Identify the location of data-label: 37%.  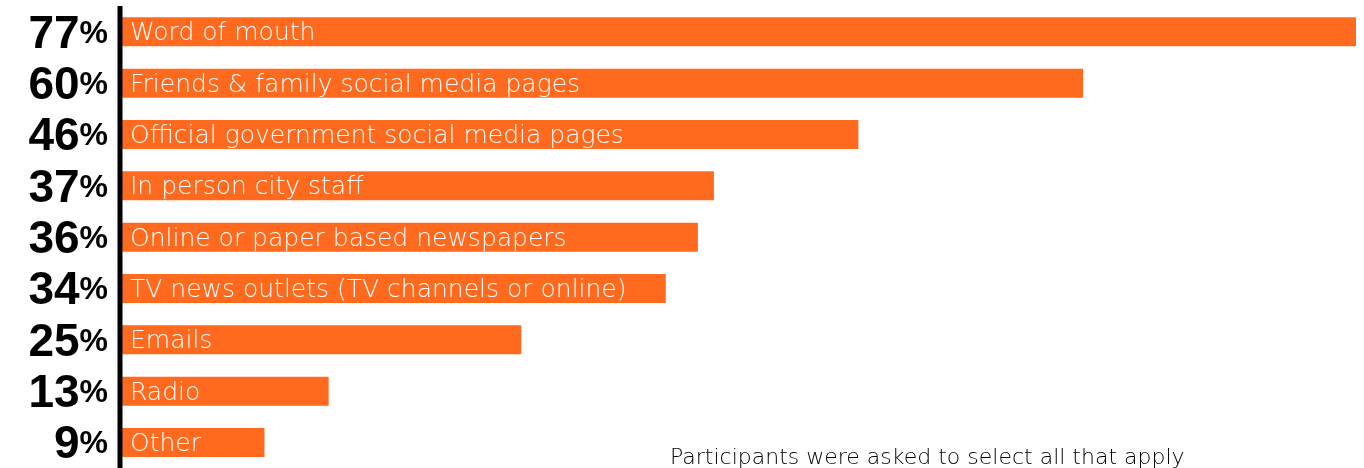
(68, 185).